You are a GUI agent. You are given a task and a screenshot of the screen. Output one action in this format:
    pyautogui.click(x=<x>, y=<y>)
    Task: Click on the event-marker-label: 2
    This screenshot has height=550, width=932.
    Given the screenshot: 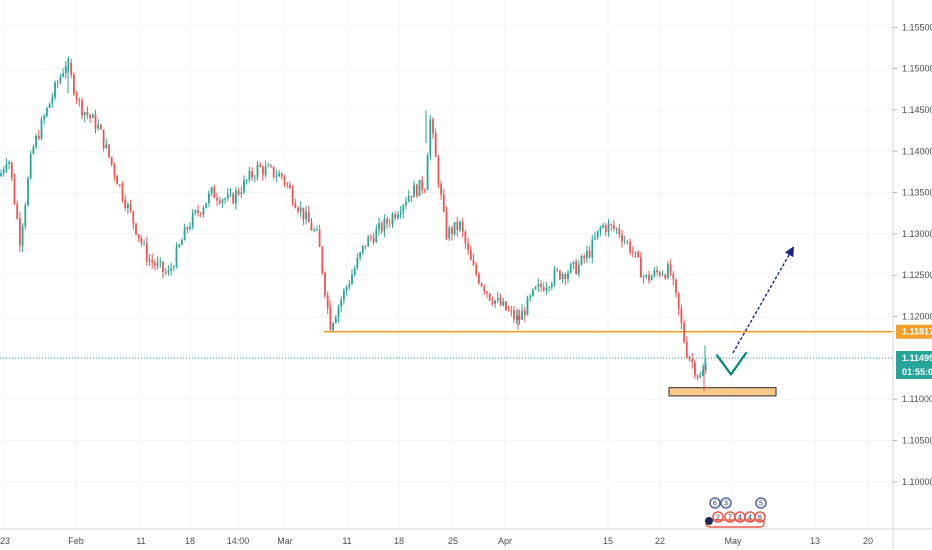 What is the action you would take?
    pyautogui.click(x=718, y=518)
    